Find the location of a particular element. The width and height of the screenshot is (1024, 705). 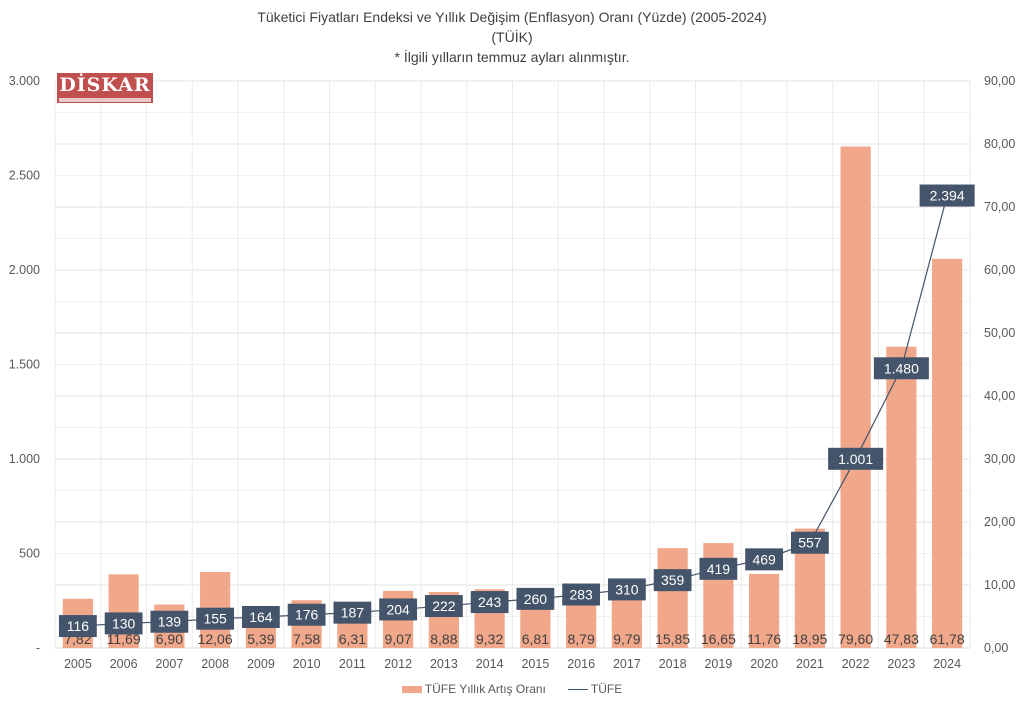

line-data-label: 222 is located at coordinates (444, 606).